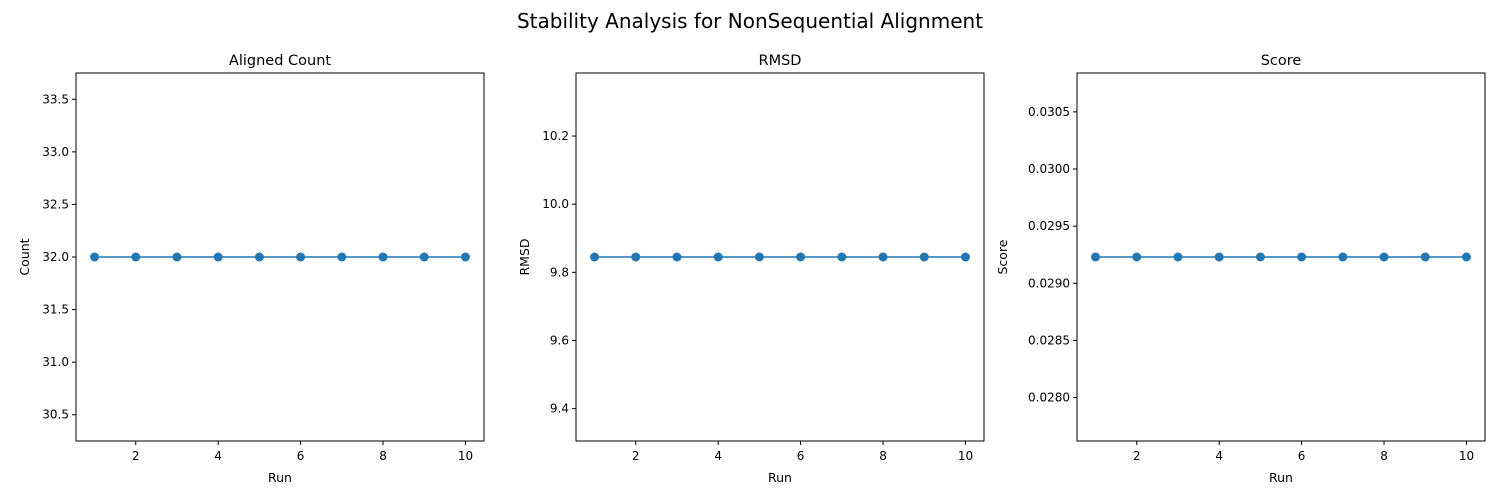  I want to click on y-tick-label: 9.4, so click(559, 409).